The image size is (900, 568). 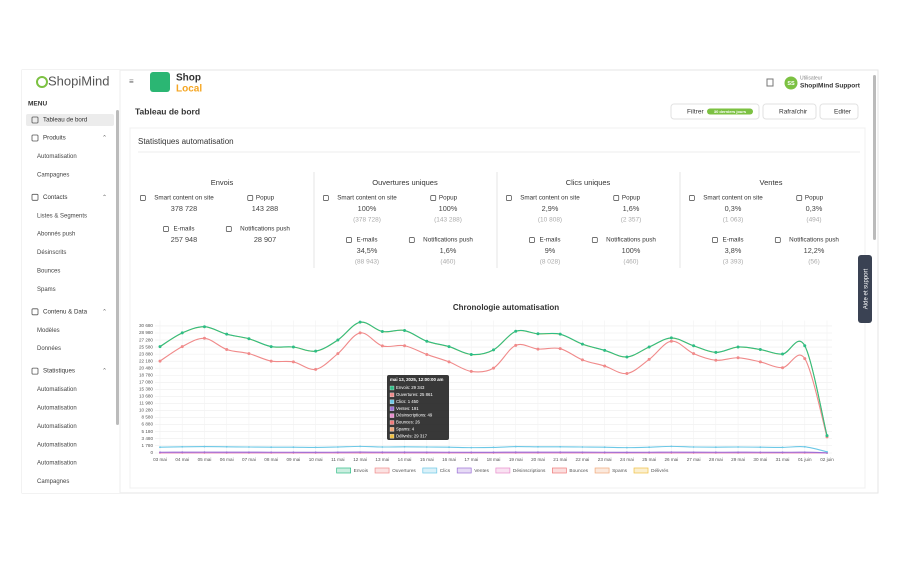 I want to click on stat-sub: (56), so click(x=814, y=262).